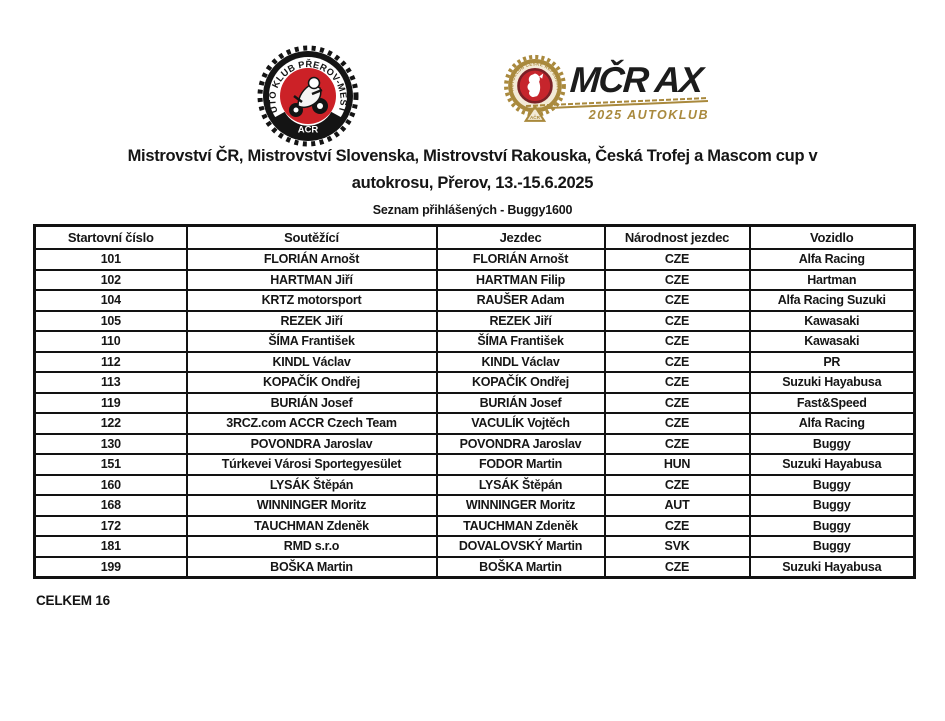 The image size is (945, 721). Describe the element at coordinates (110, 300) in the screenshot. I see `table-cell: 104` at that location.